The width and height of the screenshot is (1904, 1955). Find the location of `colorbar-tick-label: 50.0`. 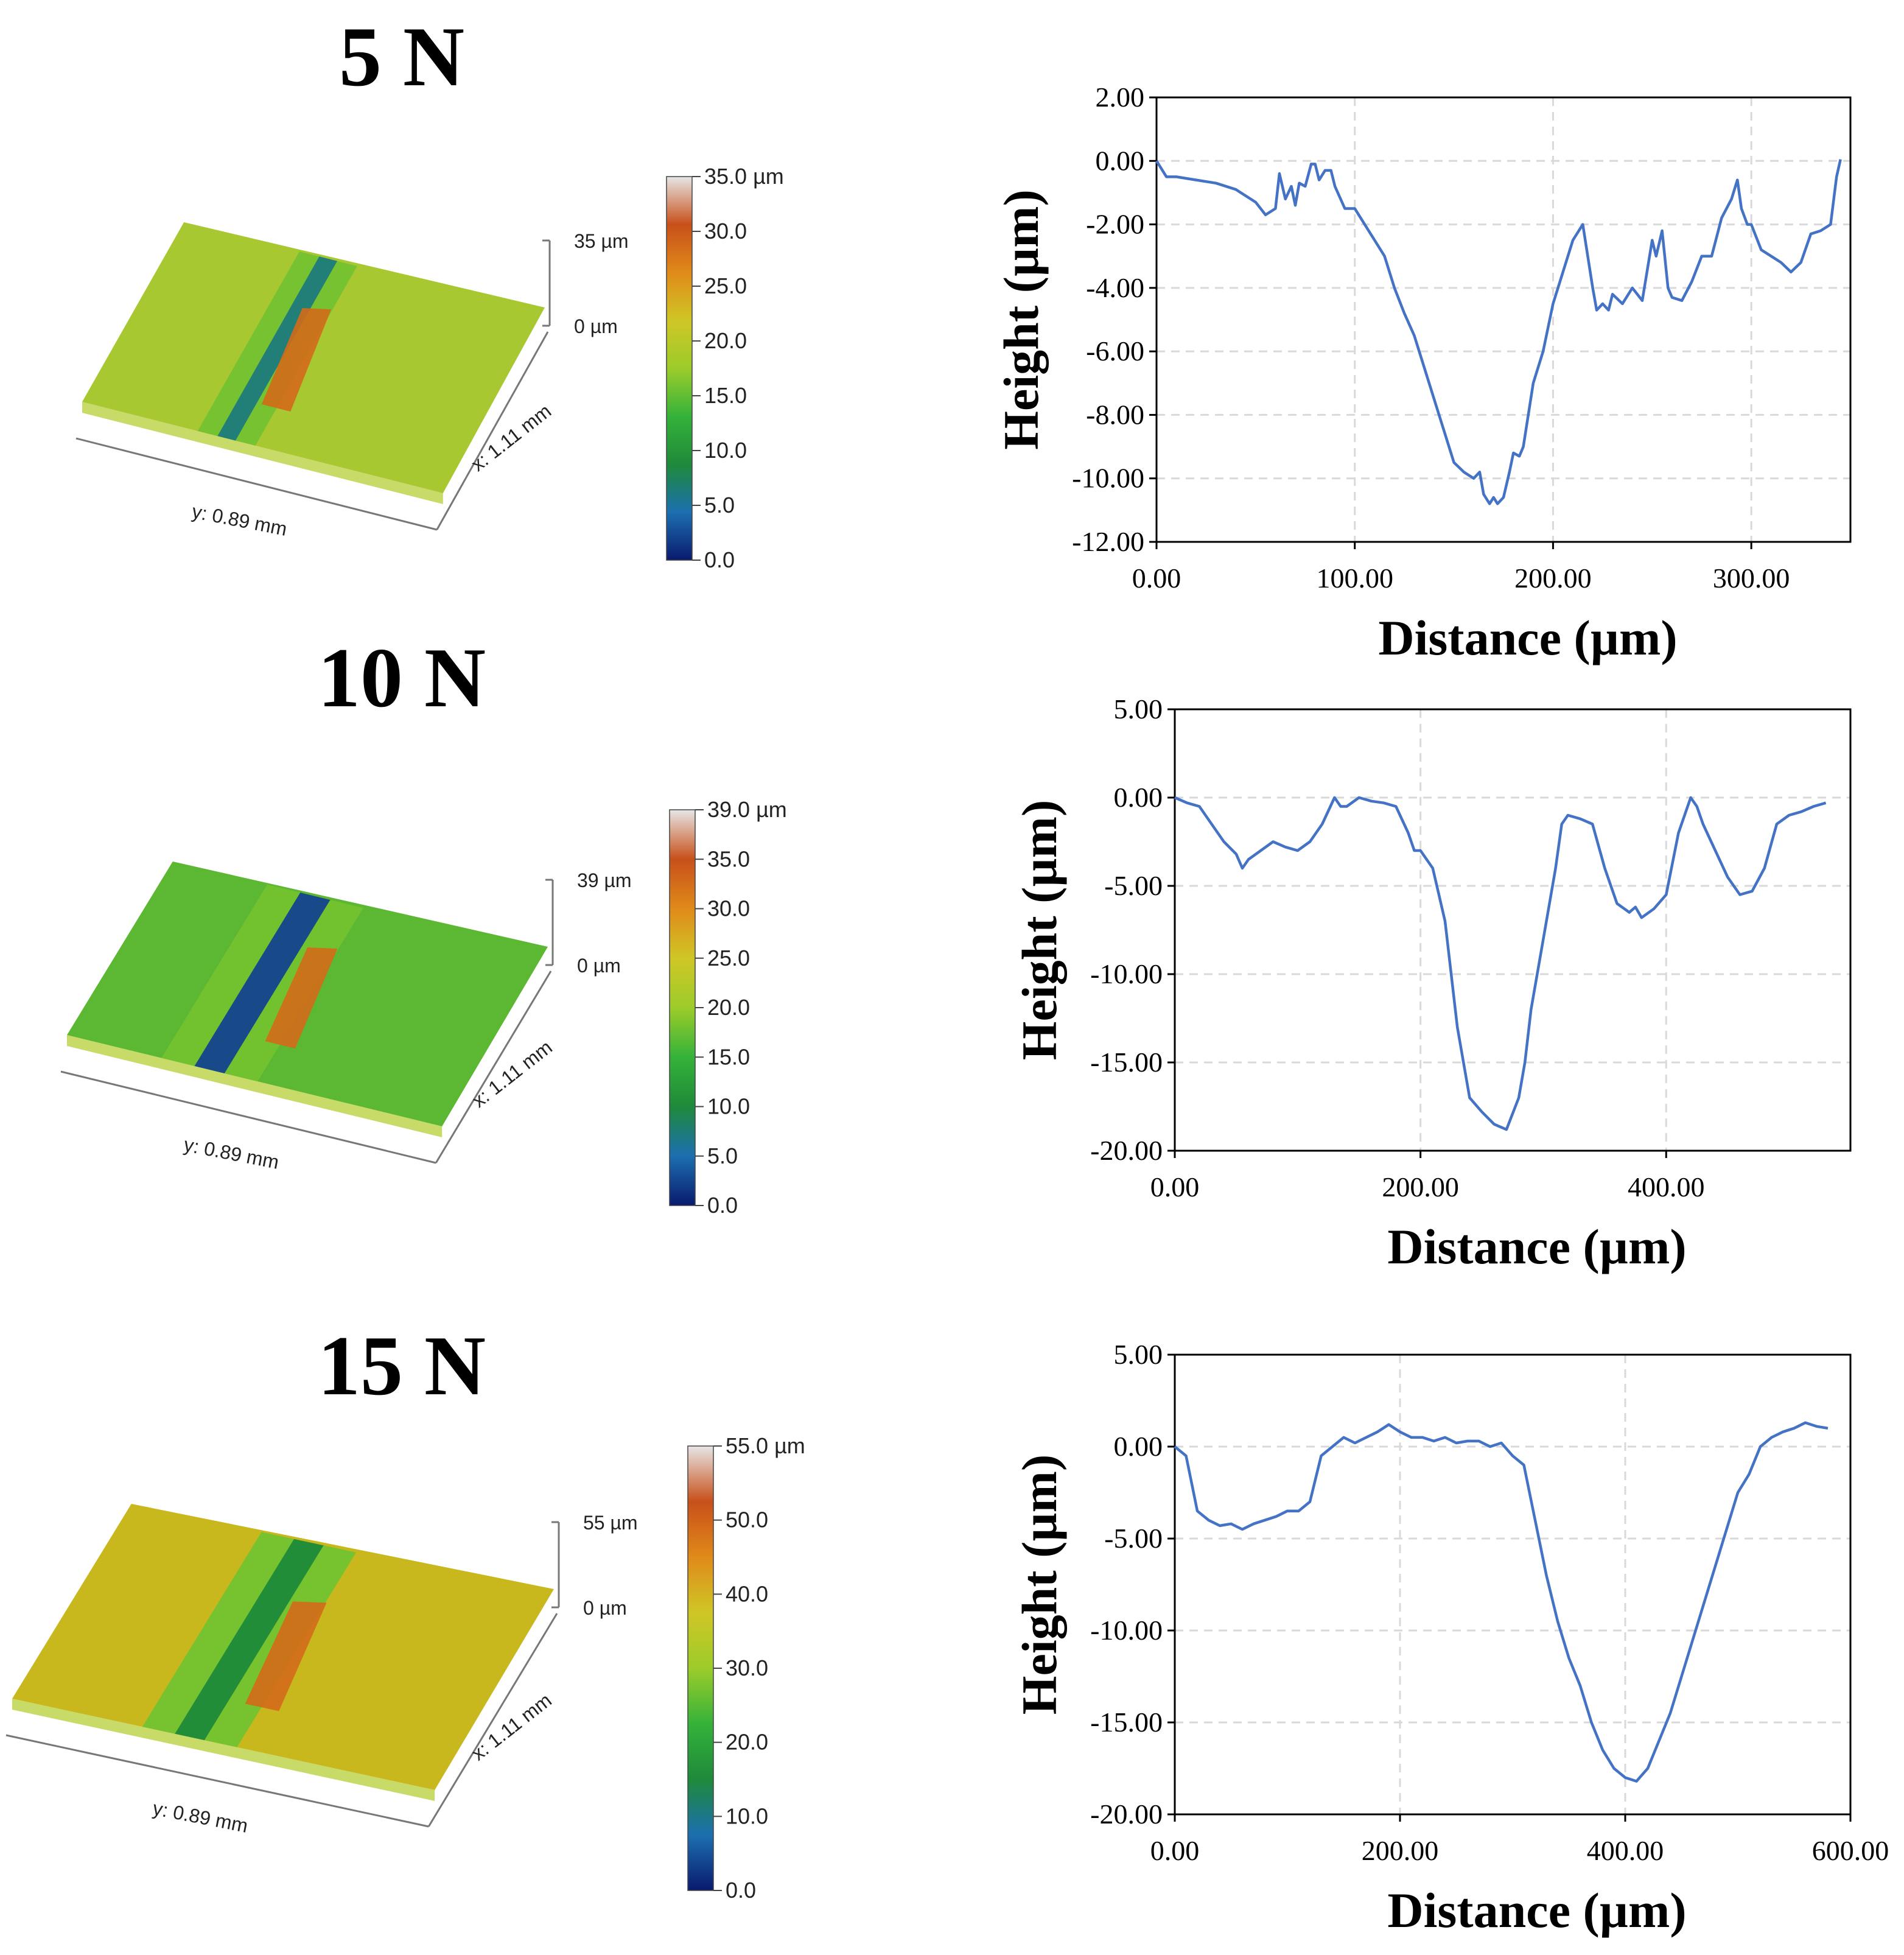

colorbar-tick-label: 50.0 is located at coordinates (747, 1519).